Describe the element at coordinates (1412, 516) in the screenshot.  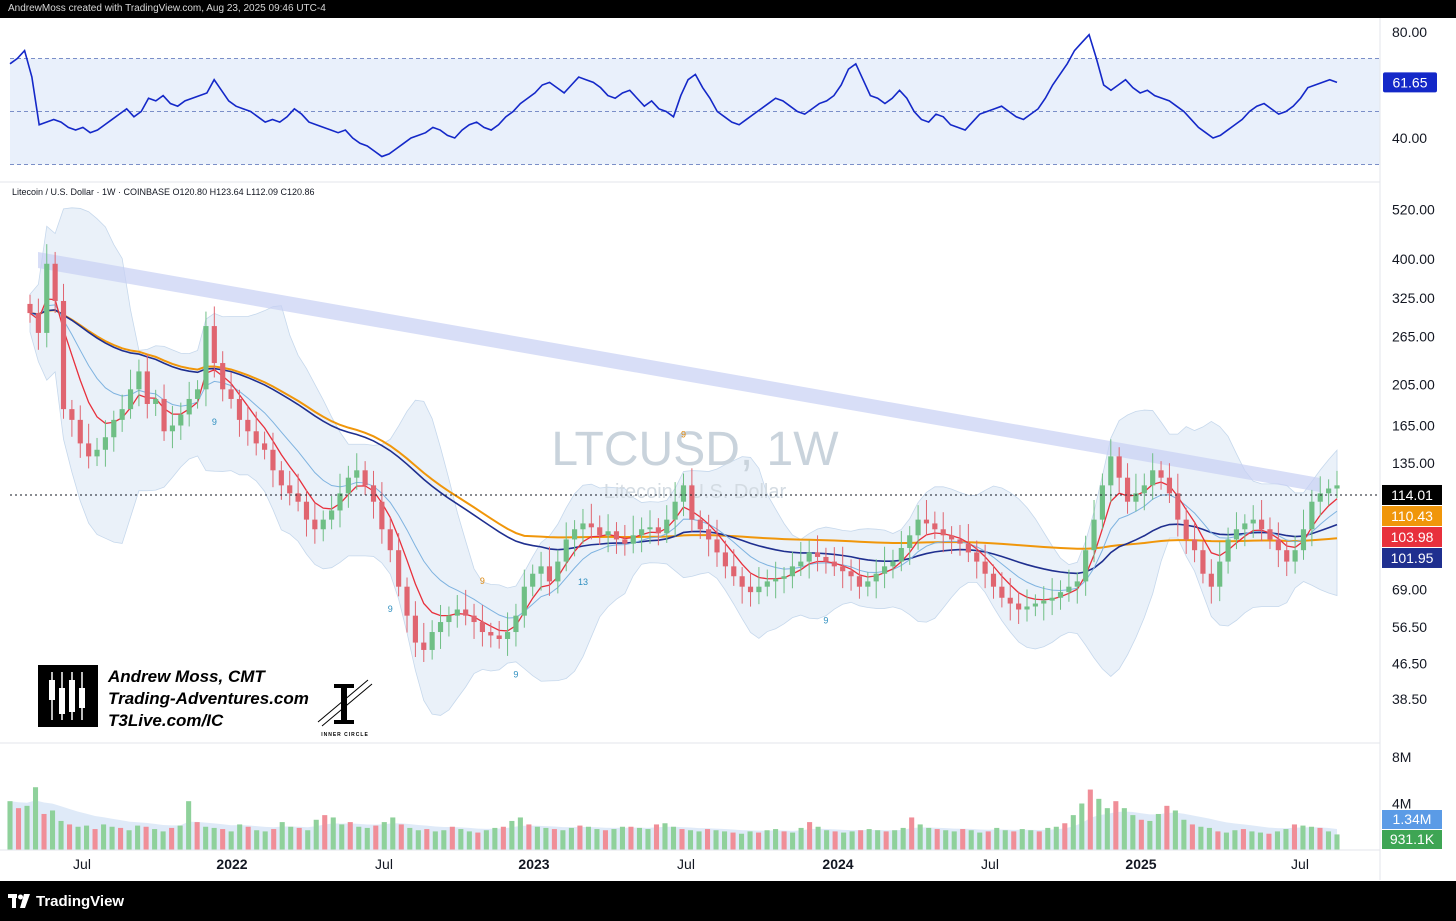
I see `price-badge-label: 110.43` at that location.